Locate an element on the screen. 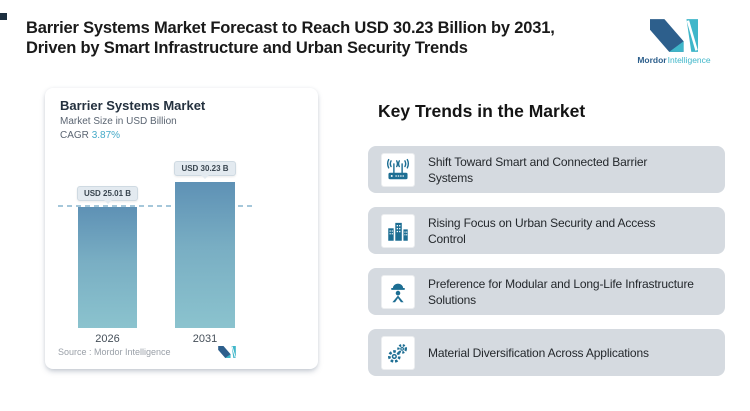  logo-brand-bold: Mordor is located at coordinates (652, 60).